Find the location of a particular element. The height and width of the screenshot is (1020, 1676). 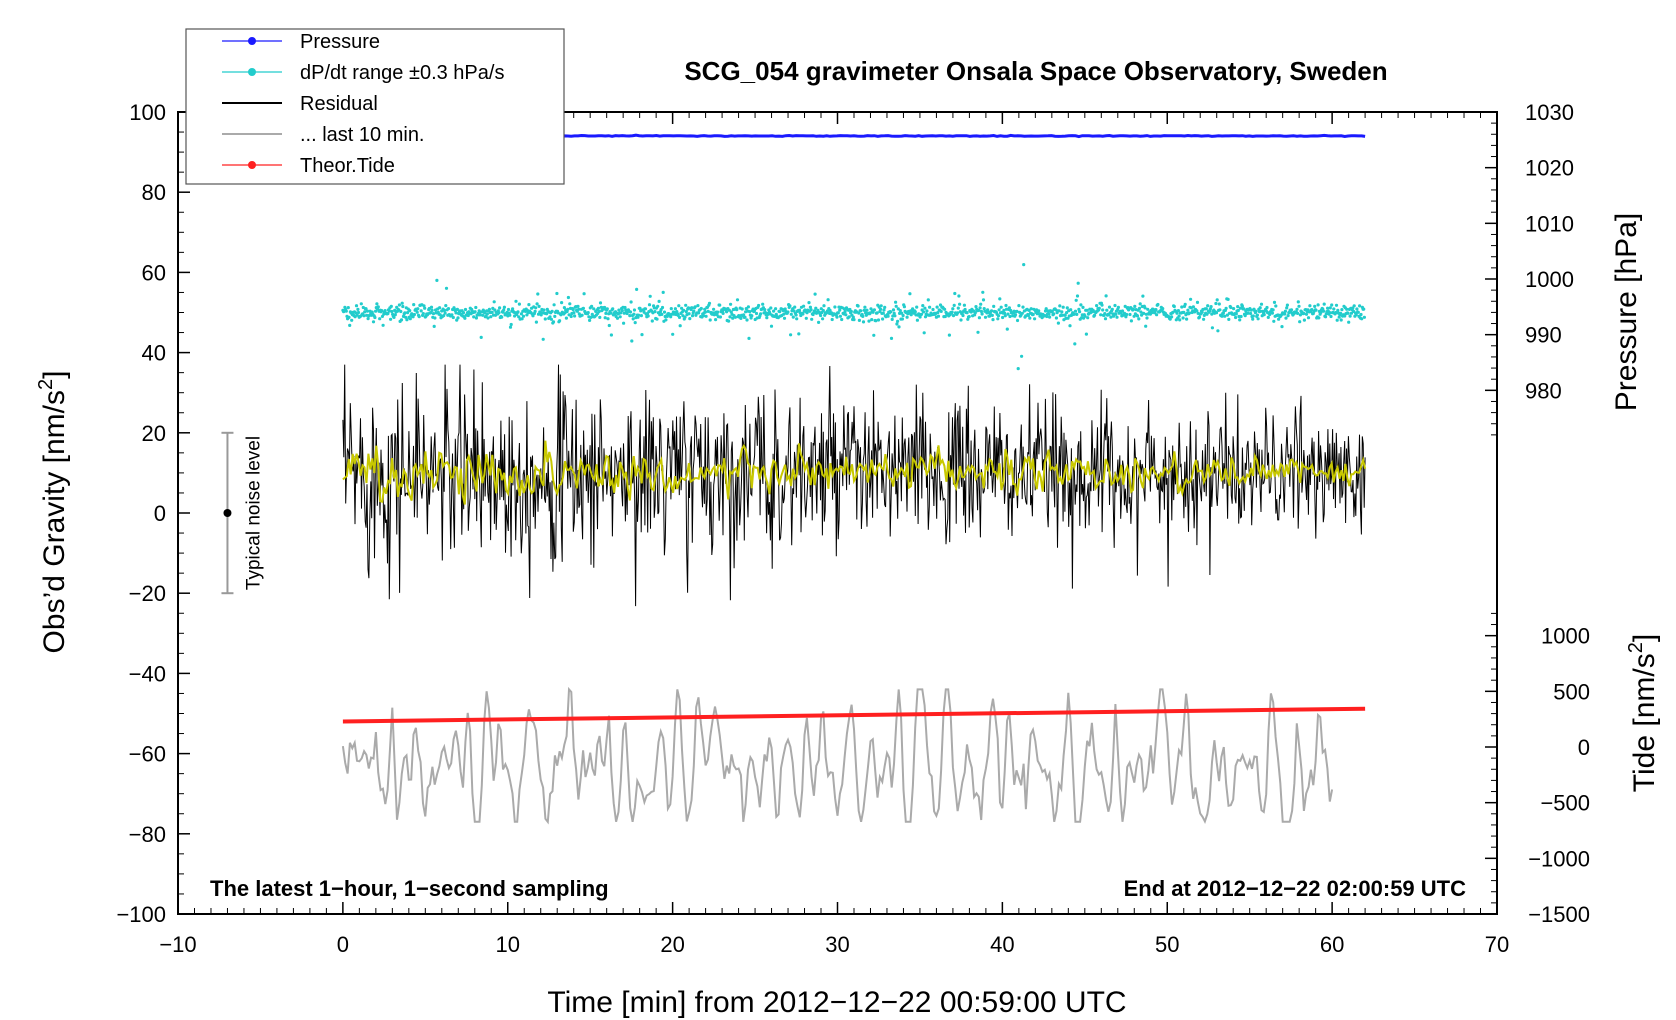

pressure-tick-label: 1030 is located at coordinates (1549, 112).